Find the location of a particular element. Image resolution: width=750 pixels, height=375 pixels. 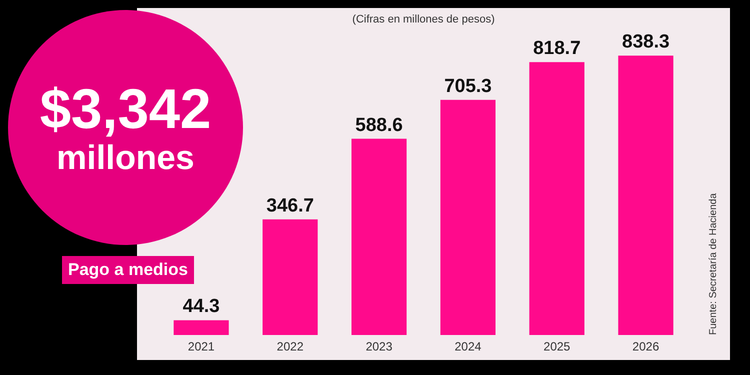

x-tick-label: 2026 is located at coordinates (646, 347).